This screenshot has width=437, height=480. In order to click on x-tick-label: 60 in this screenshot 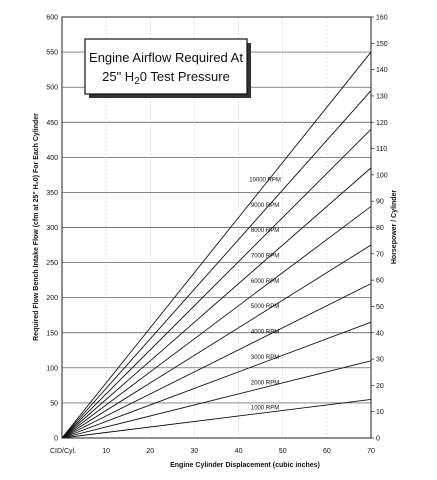, I will do `click(327, 451)`.